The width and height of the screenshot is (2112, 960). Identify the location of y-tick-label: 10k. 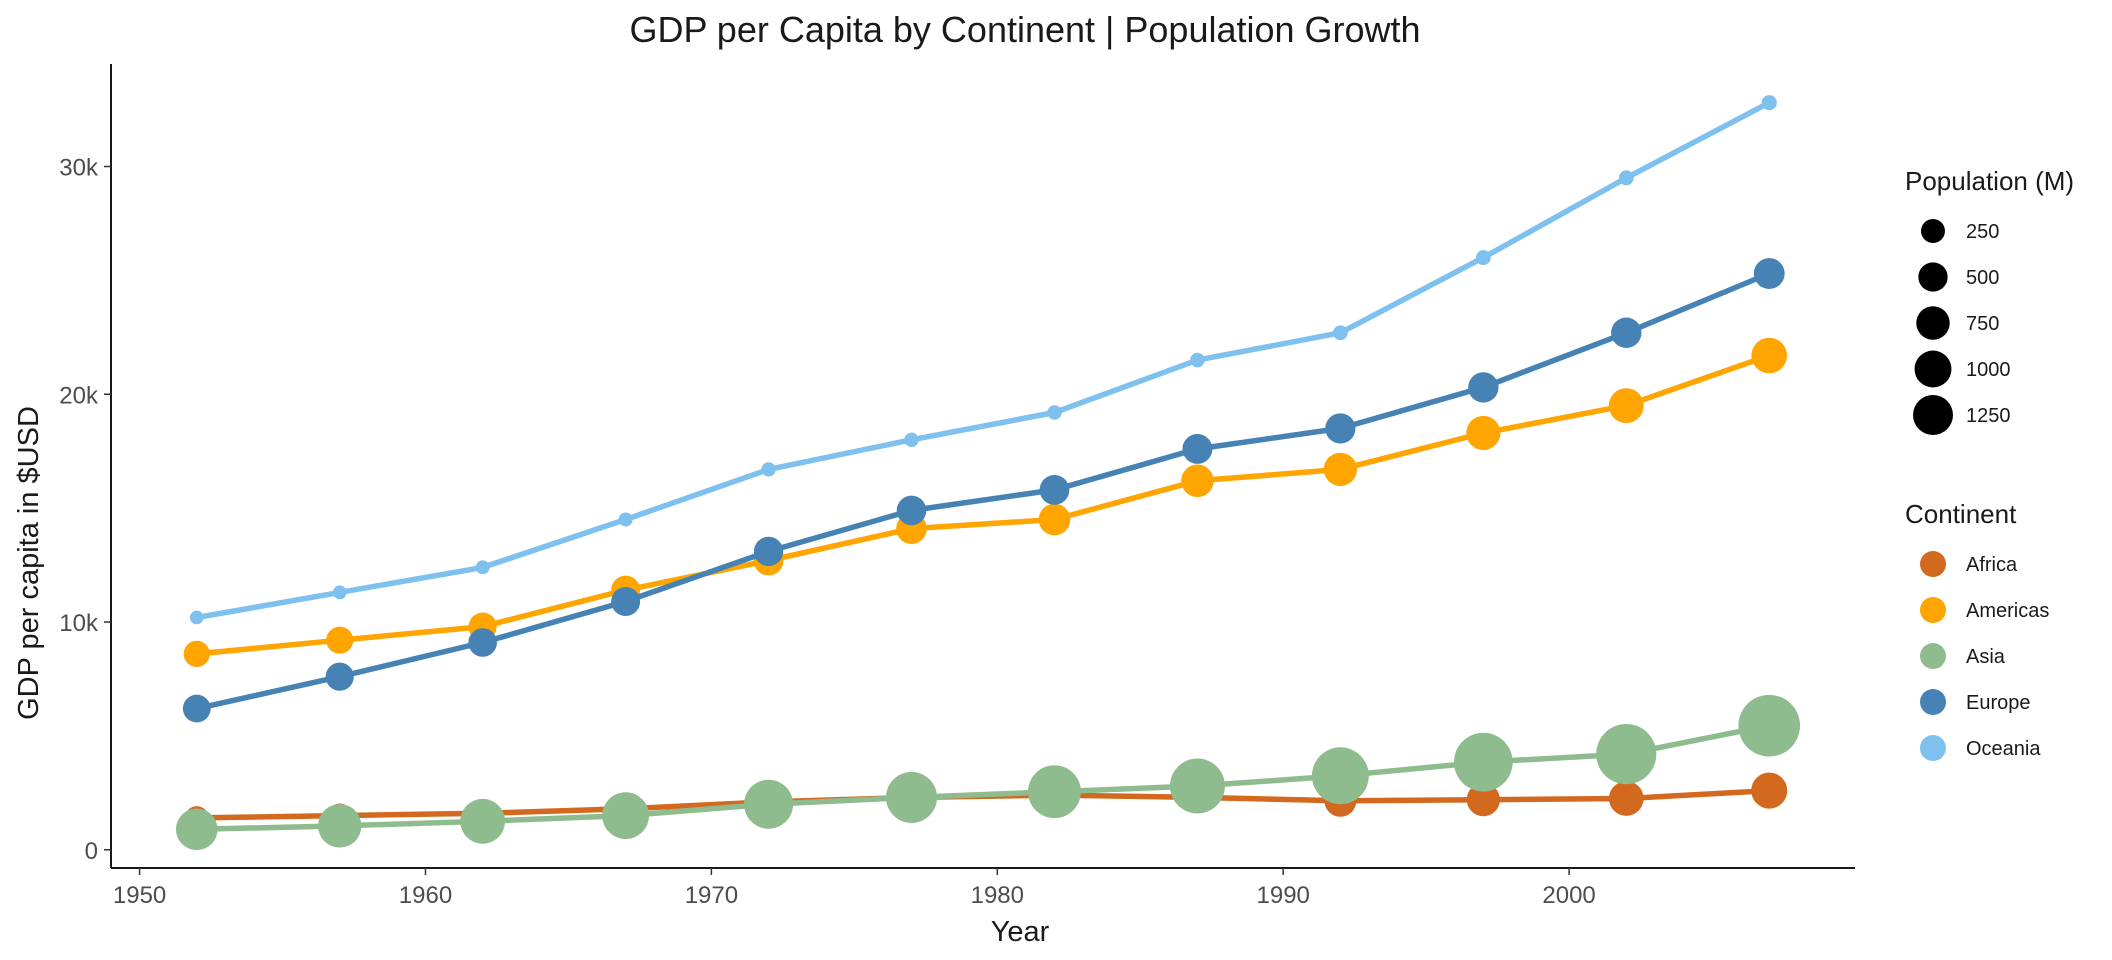
(79, 623).